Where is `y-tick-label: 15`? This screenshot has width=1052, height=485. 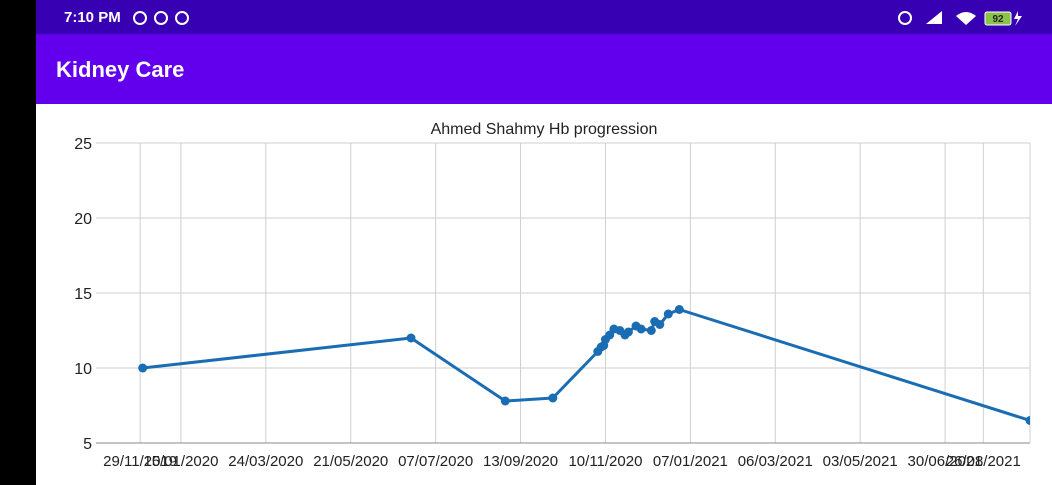
y-tick-label: 15 is located at coordinates (83, 294).